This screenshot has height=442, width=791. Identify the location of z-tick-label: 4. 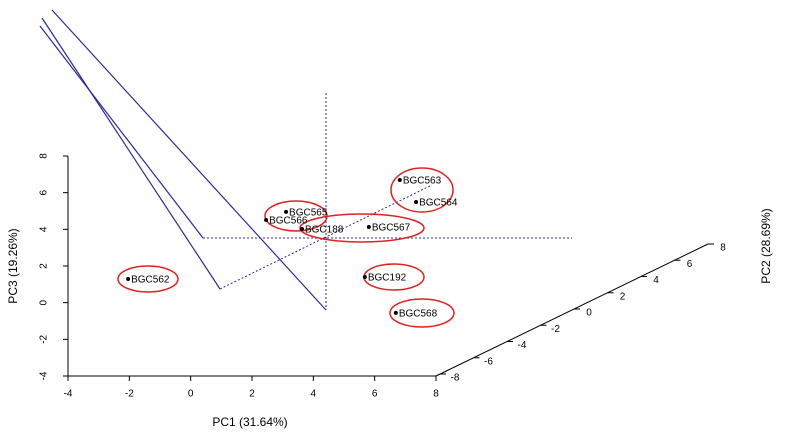
(656, 280).